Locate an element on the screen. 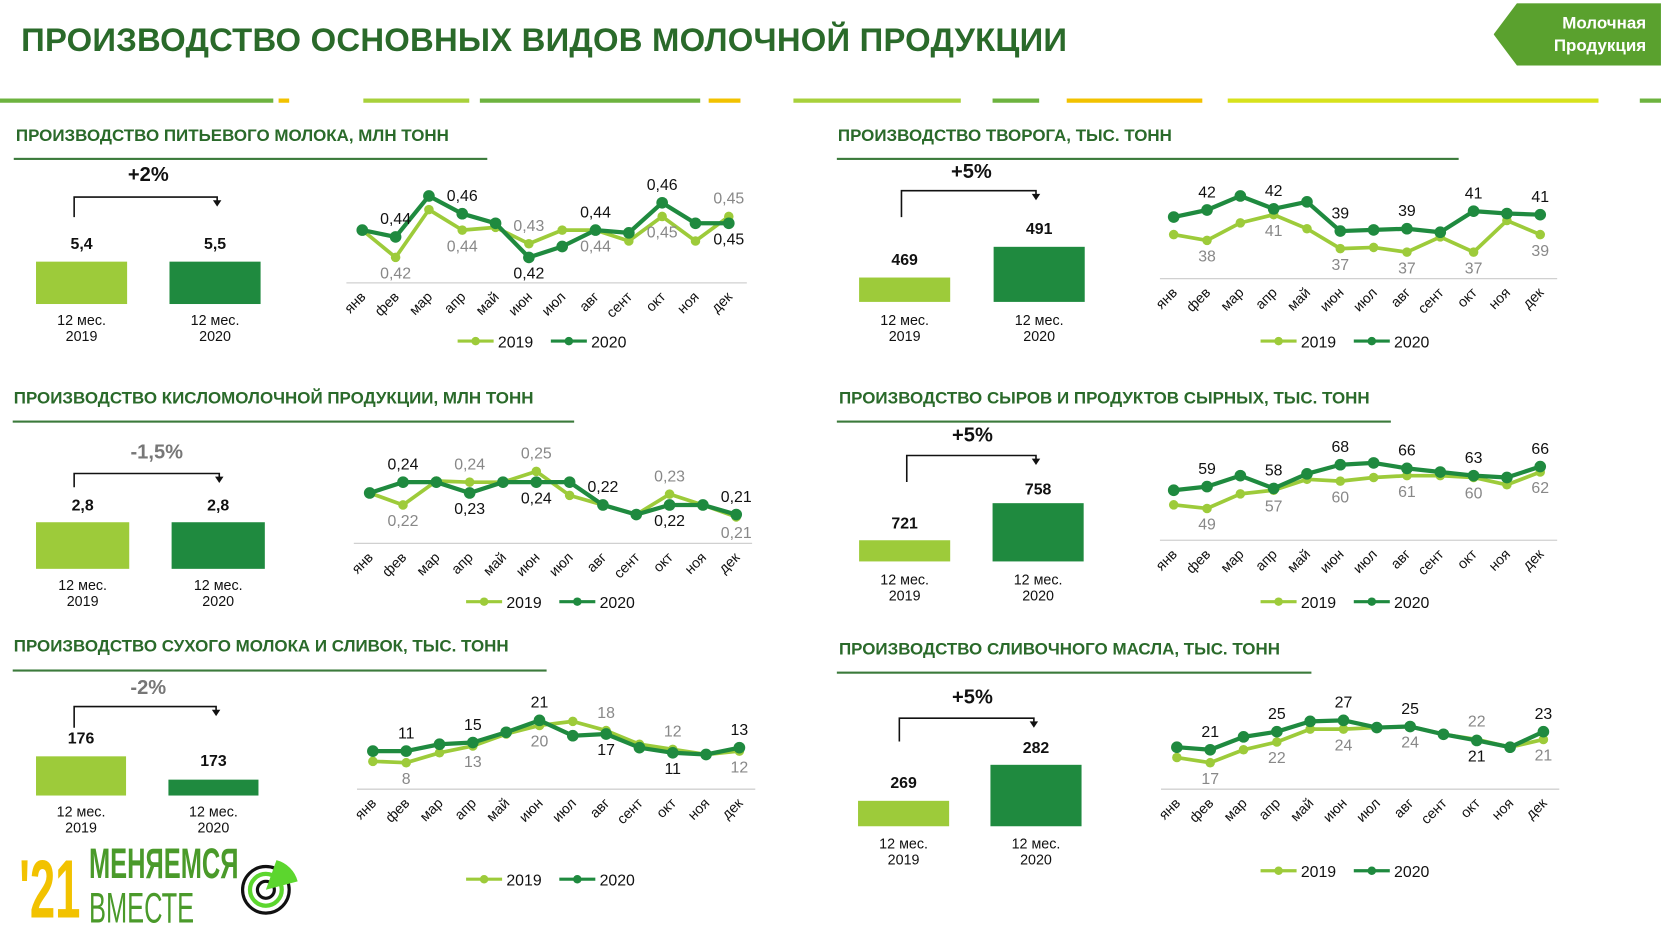 Image resolution: width=1661 pixels, height=942 pixels. data-label-2019: 13 is located at coordinates (473, 762).